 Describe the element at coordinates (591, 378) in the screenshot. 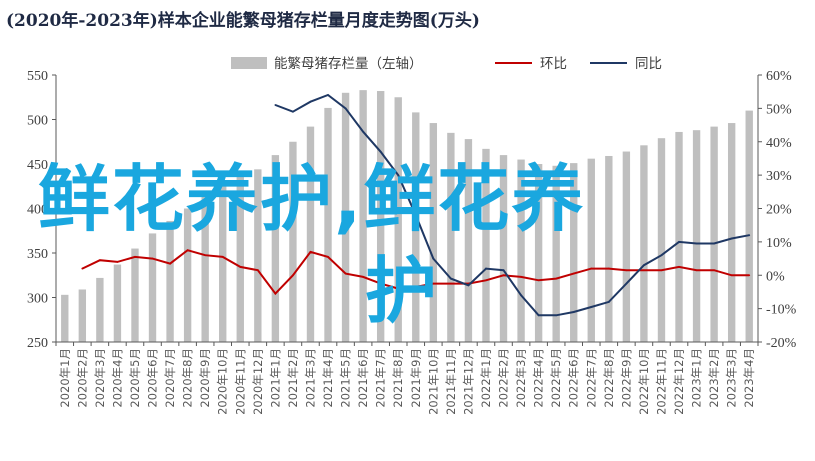

I see `x-tick-label: 2022年7月` at that location.